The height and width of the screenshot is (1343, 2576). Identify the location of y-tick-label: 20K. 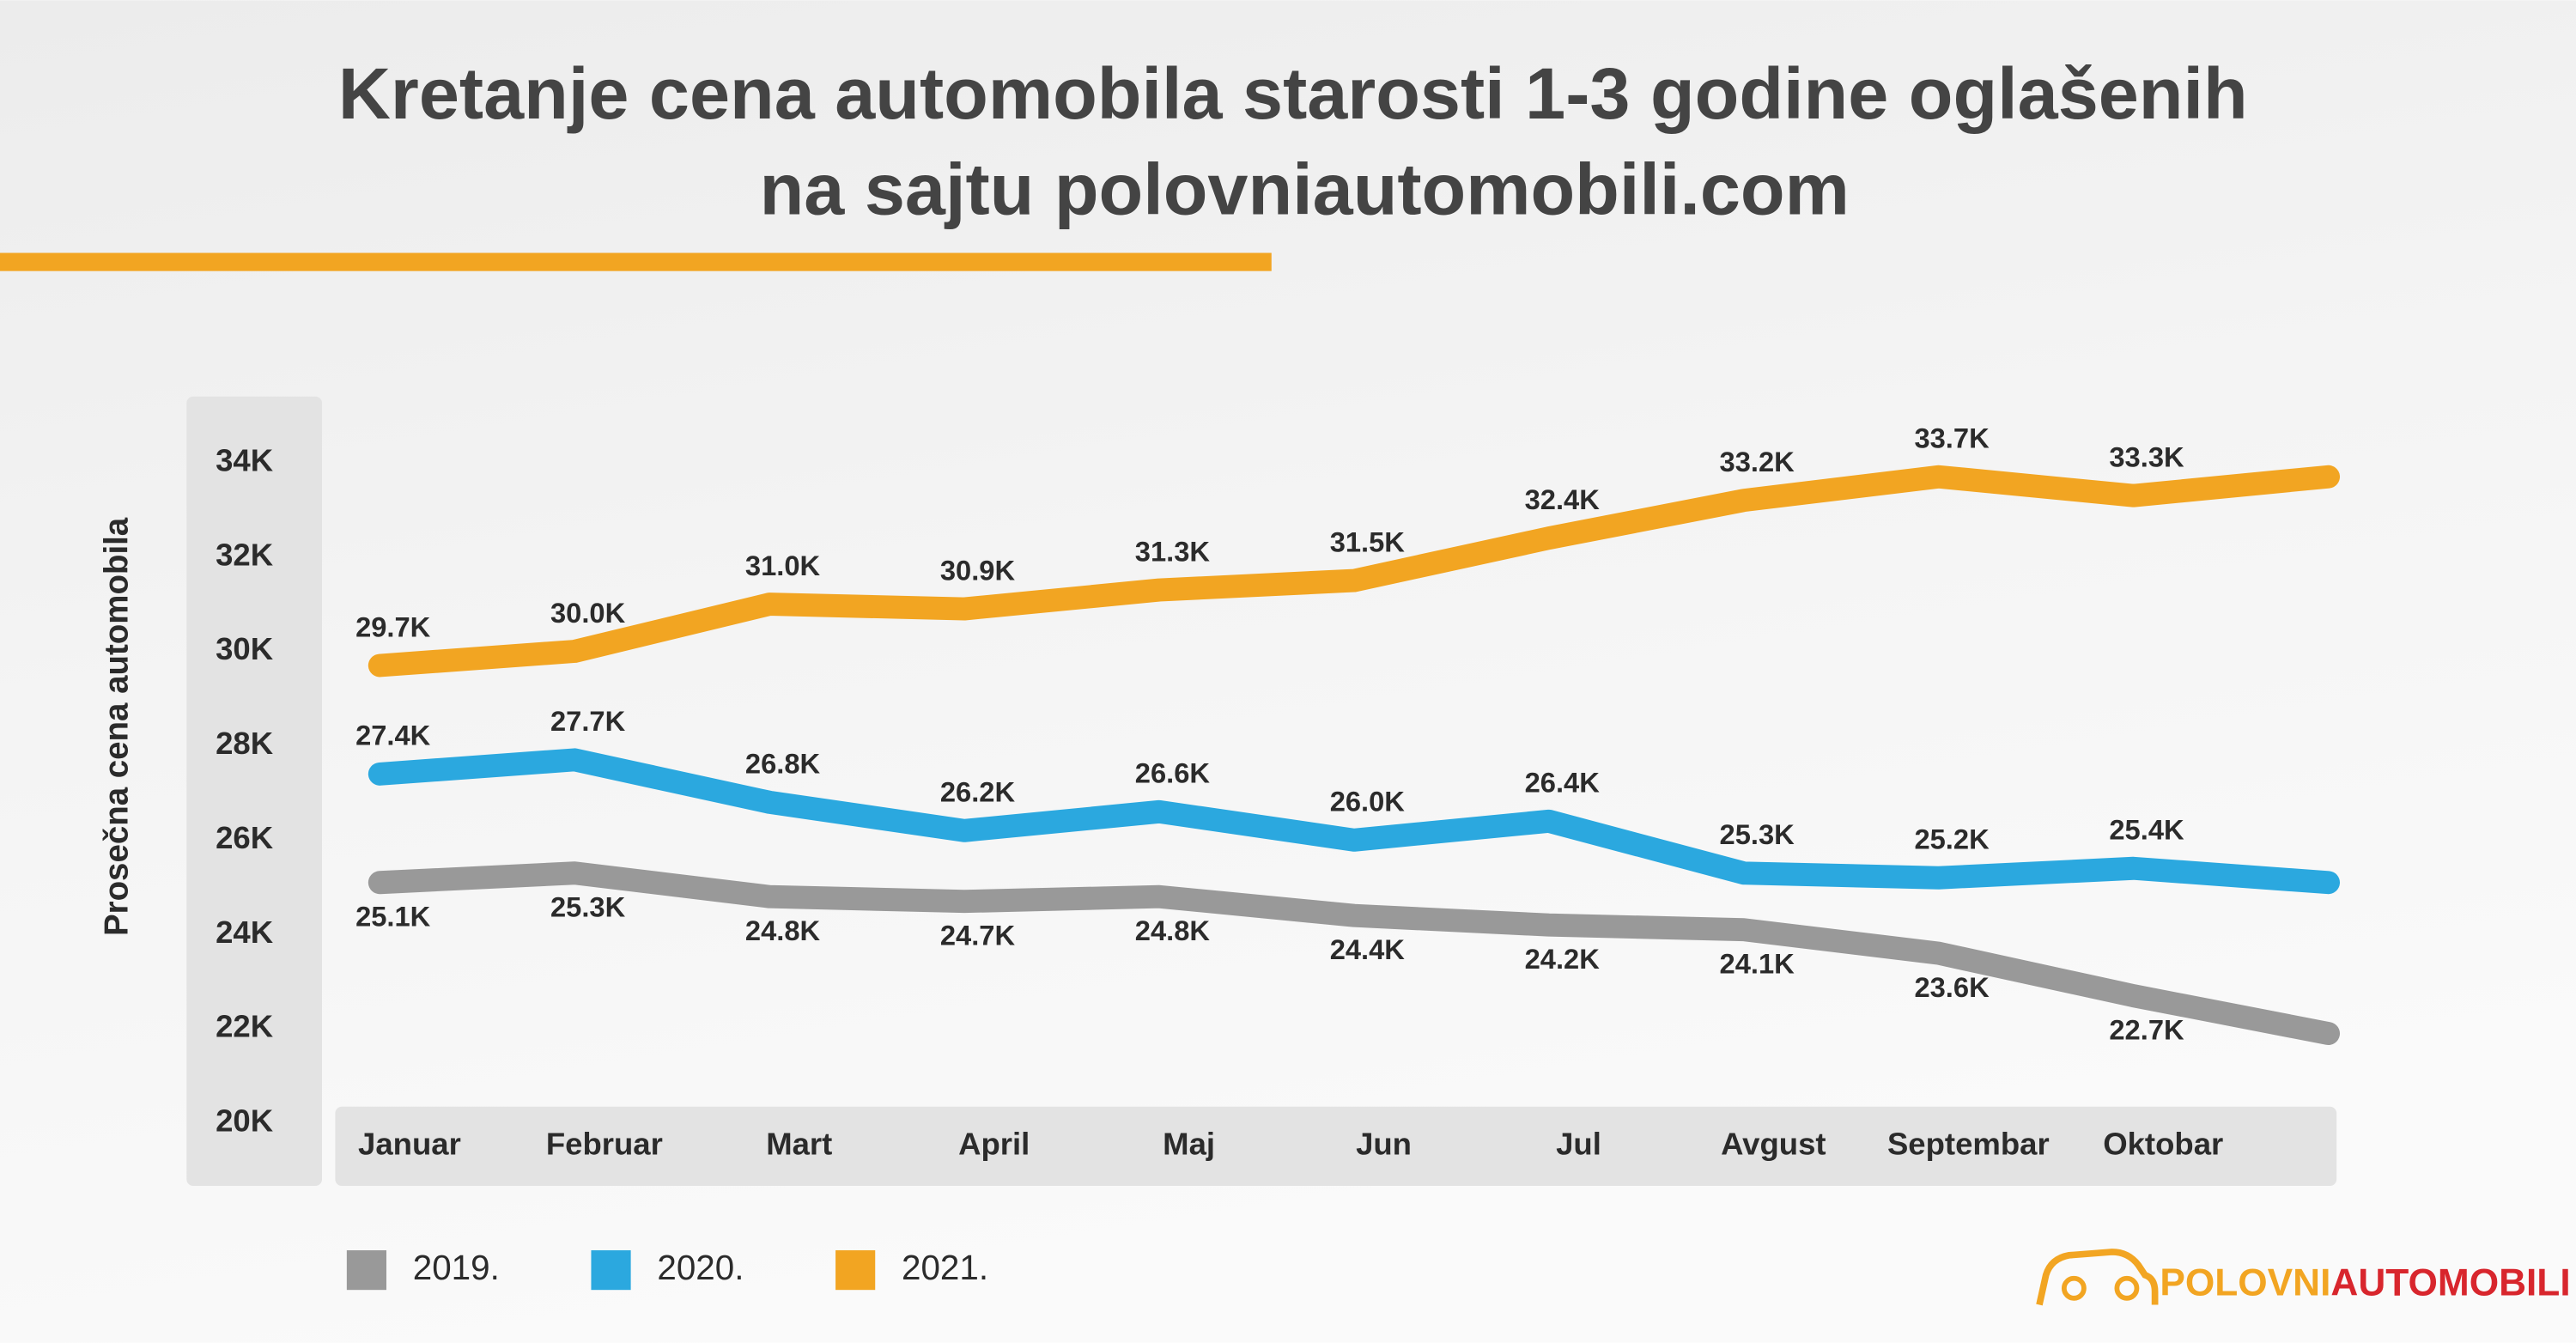
(245, 1121).